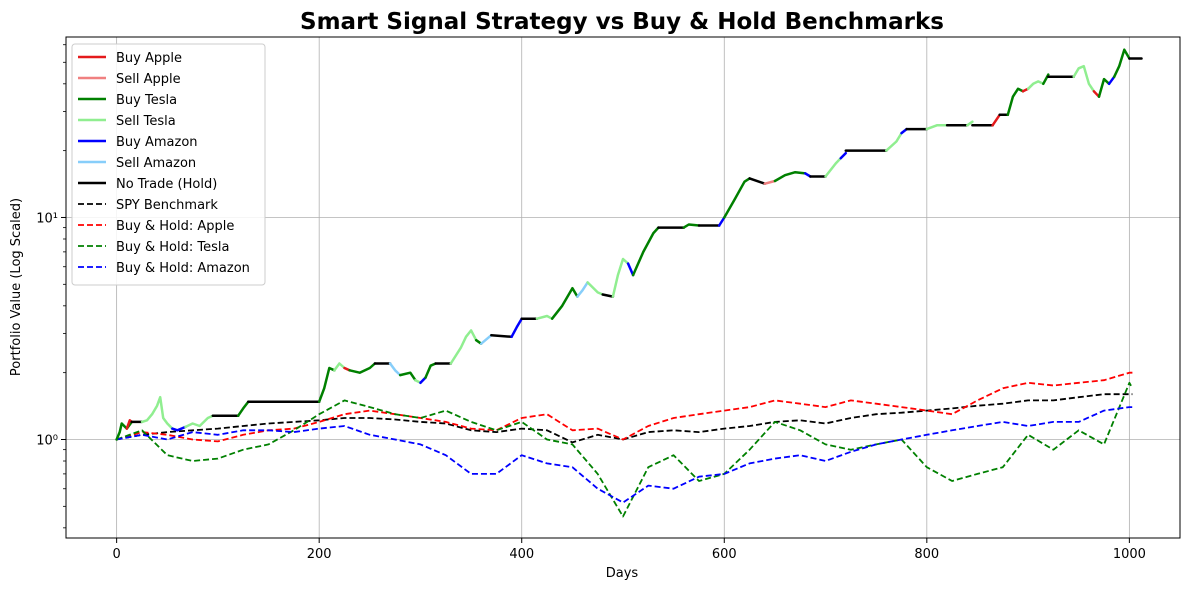 The image size is (1189, 590). I want to click on x-axis-label: Days, so click(622, 573).